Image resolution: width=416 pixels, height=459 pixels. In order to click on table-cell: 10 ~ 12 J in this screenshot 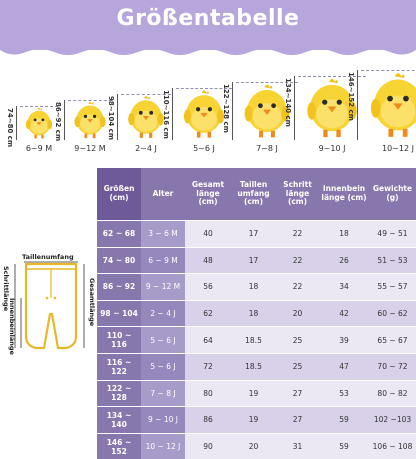, I will do `click(163, 446)`.